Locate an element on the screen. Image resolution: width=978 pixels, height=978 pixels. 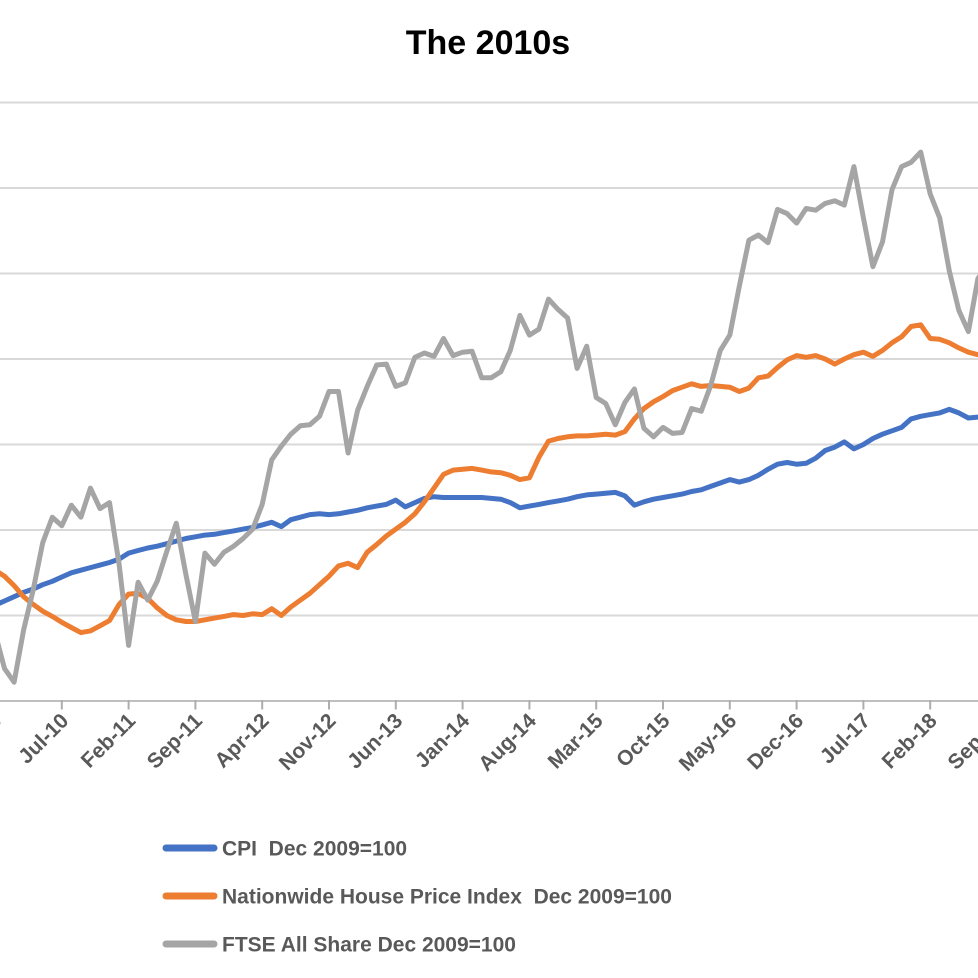
chart-title: The 2010s is located at coordinates (488, 43).